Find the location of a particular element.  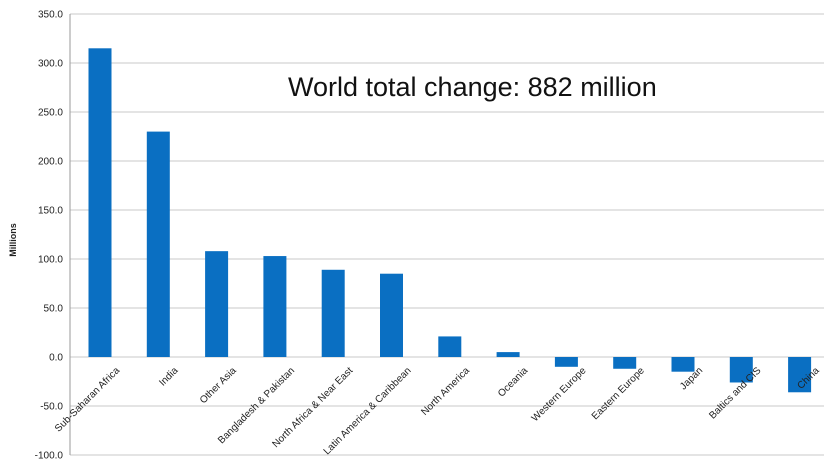

x-category-label: Oceania is located at coordinates (513, 382).